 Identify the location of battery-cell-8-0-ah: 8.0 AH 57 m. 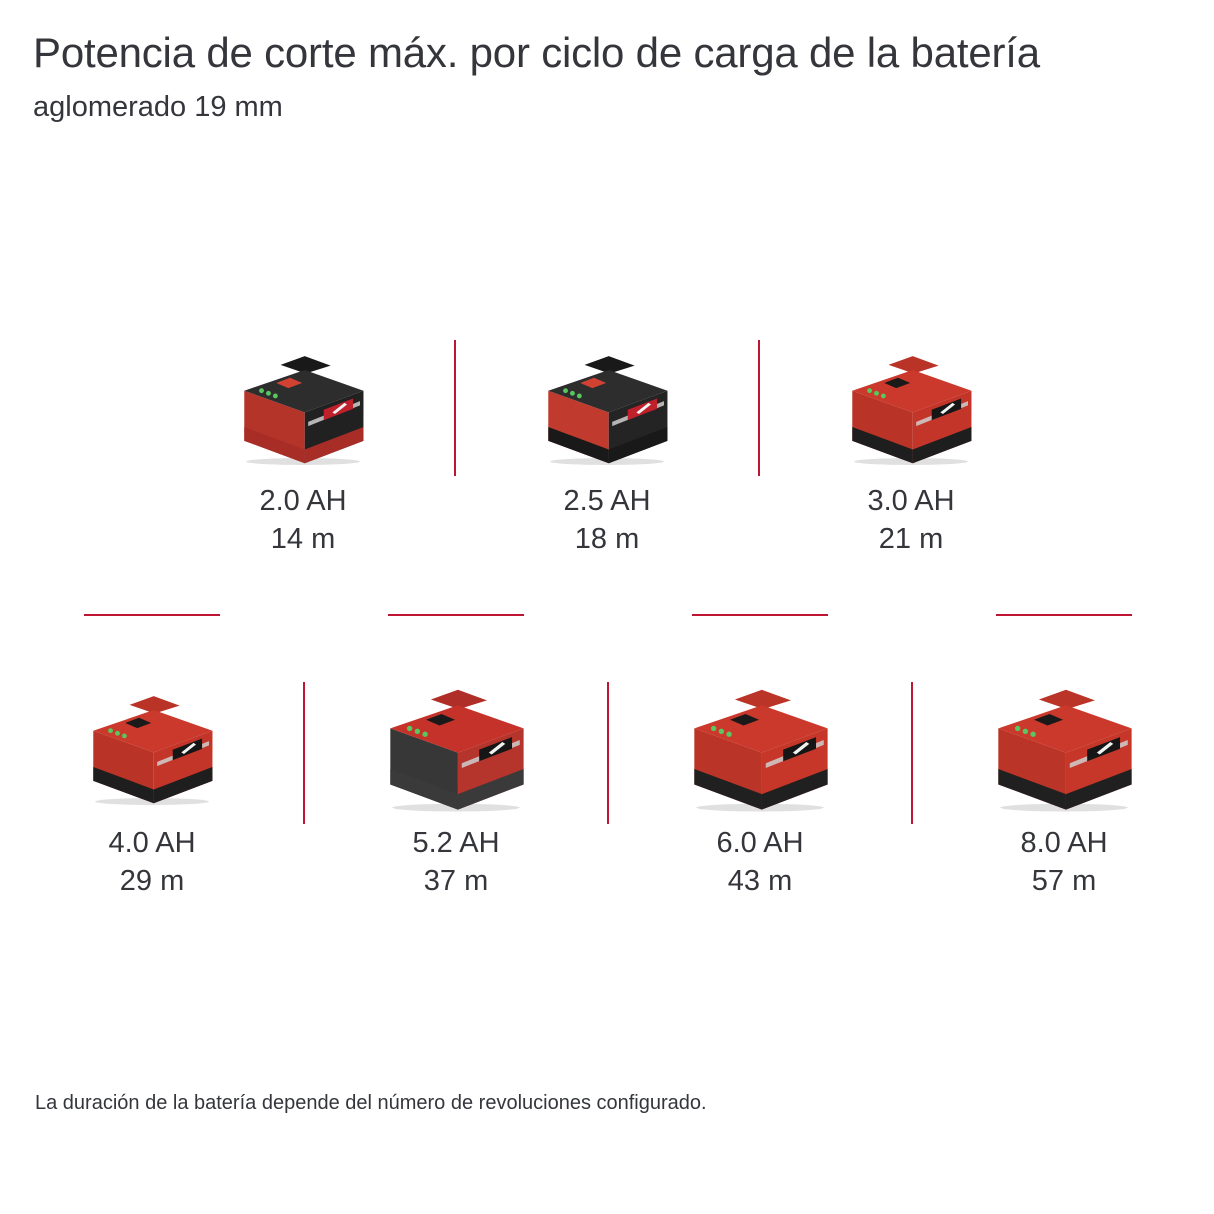
(1063, 786).